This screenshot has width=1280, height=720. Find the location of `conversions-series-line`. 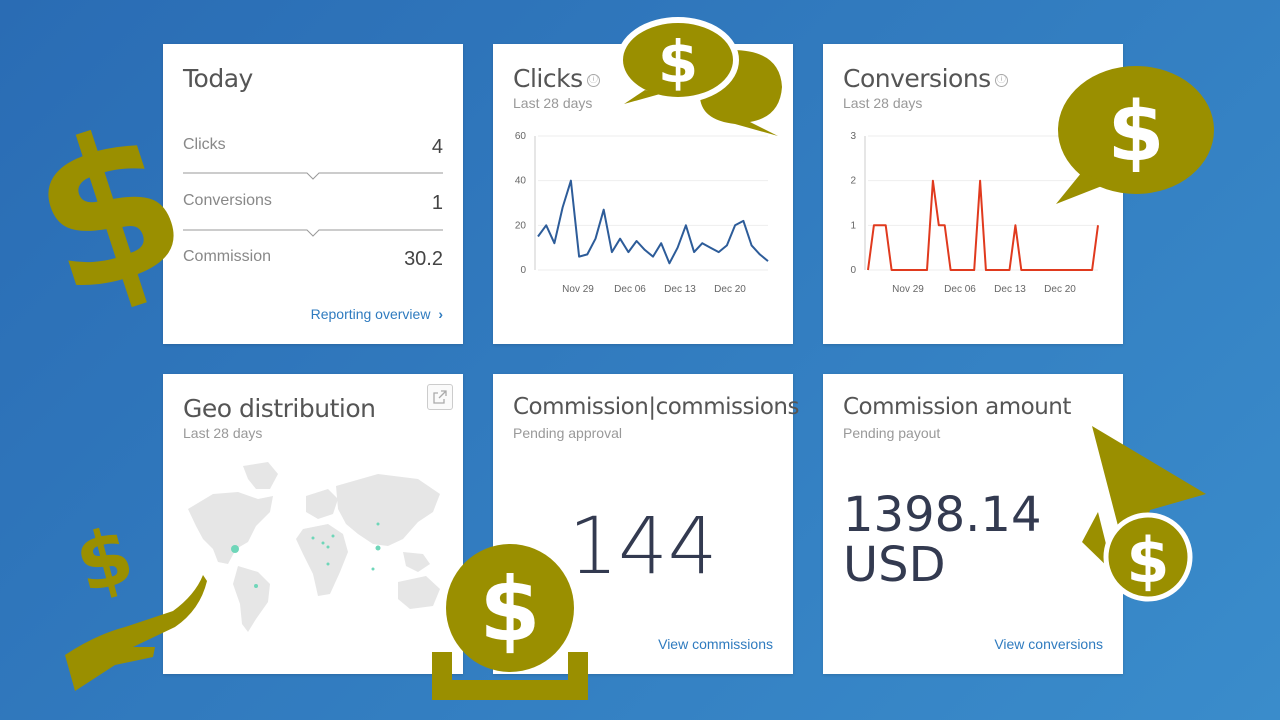

conversions-series-line is located at coordinates (983, 225).